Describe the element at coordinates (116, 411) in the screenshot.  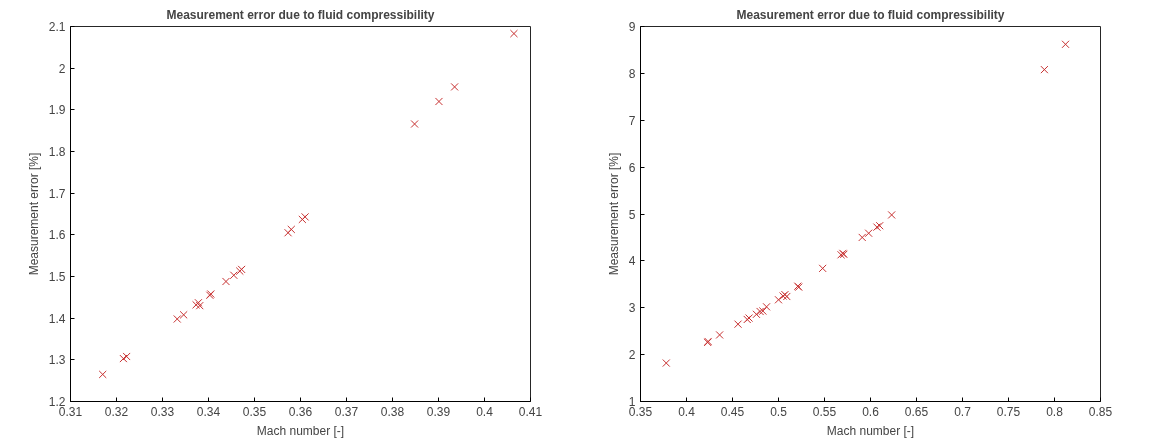
I see `x-tick-label: 0.32` at that location.